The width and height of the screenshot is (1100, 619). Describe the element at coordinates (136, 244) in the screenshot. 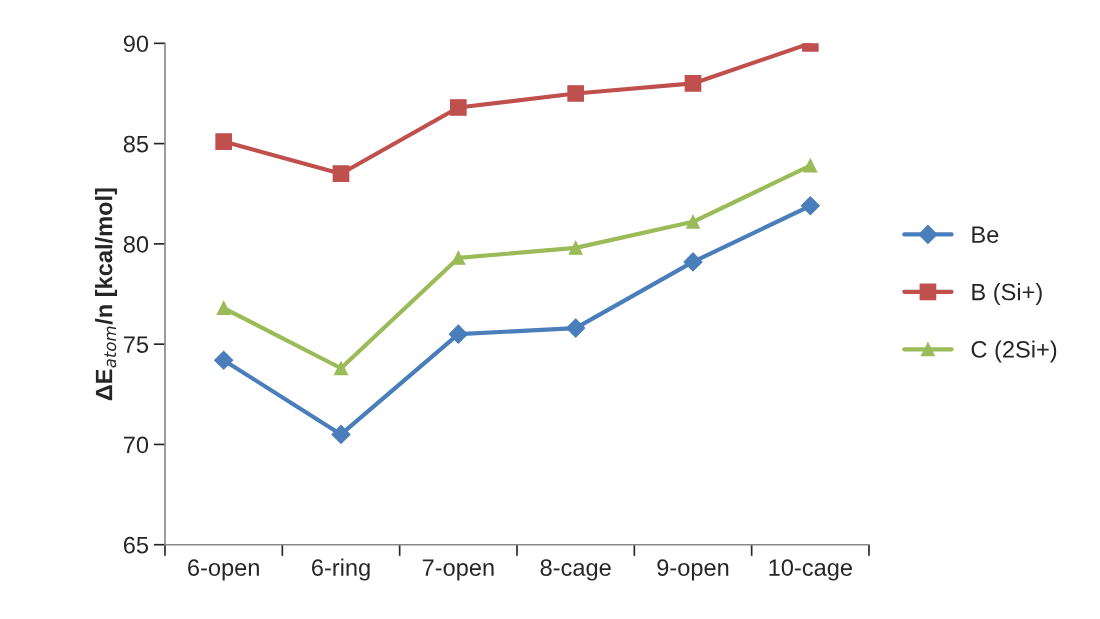

I see `y-tick-label: 80` at that location.